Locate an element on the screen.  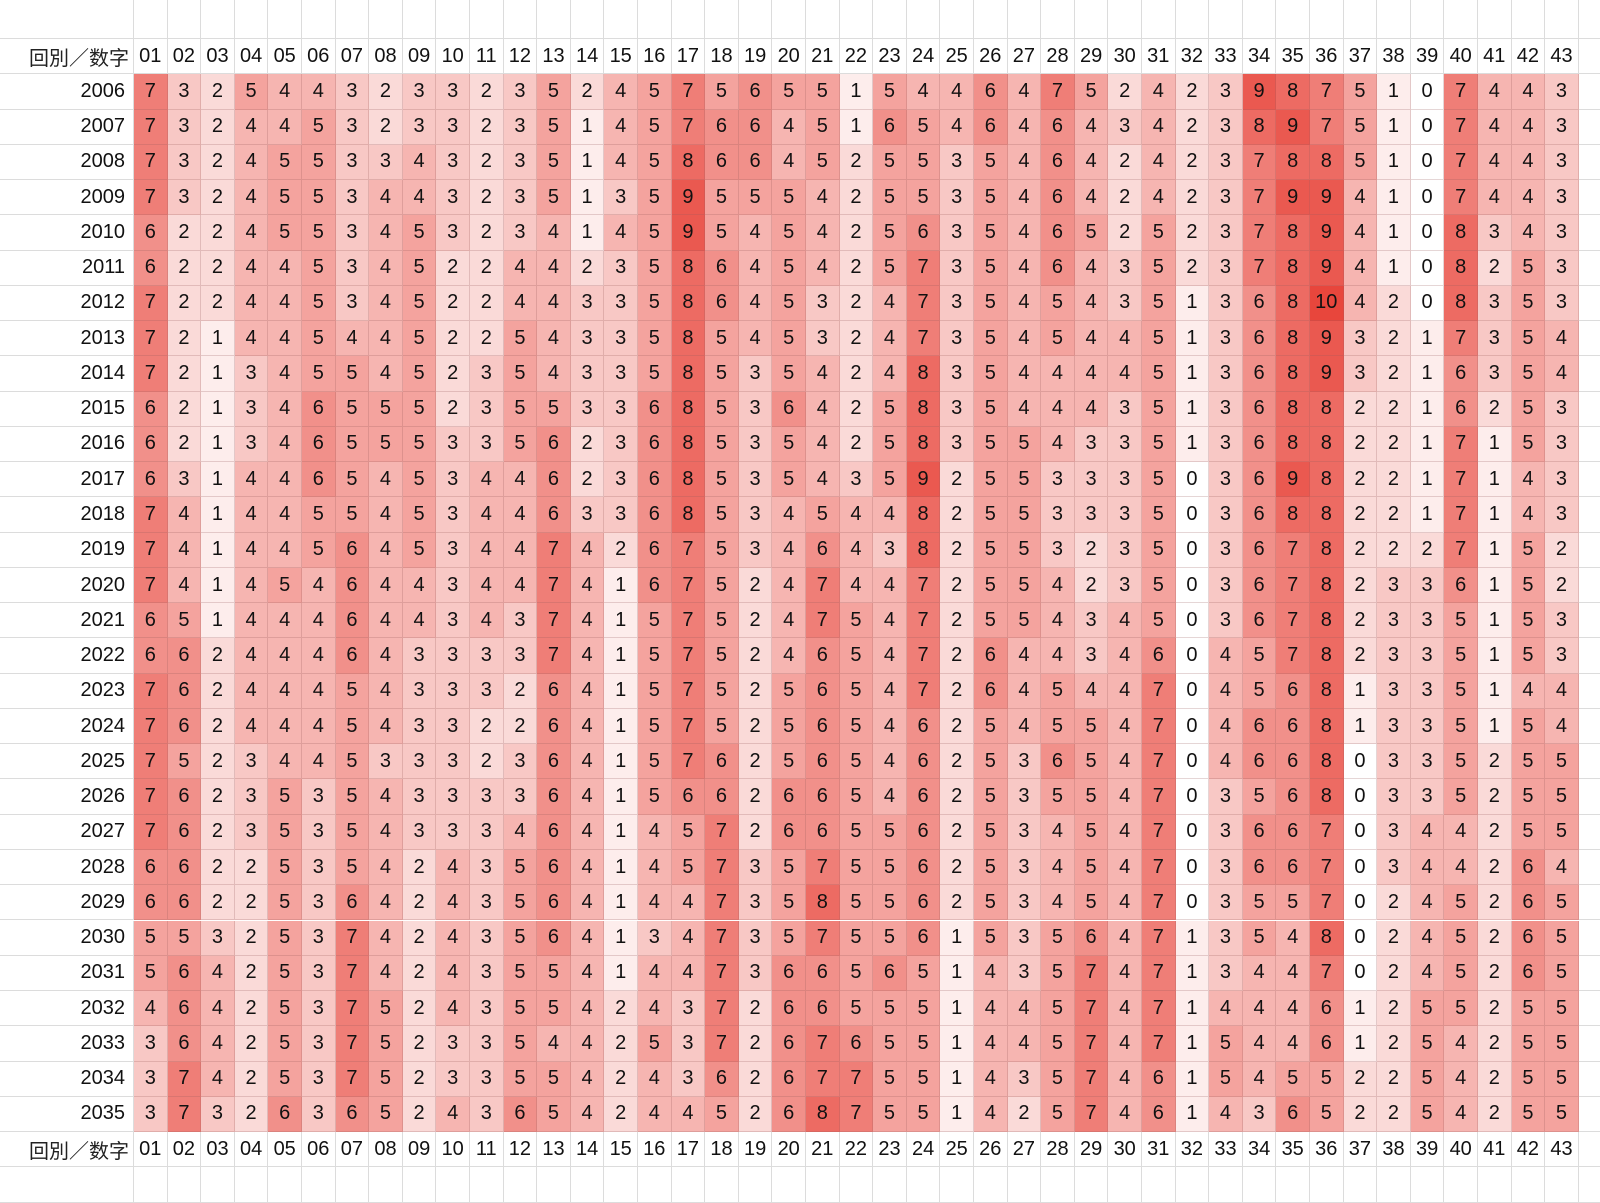
heatmap-cell: 10 is located at coordinates (1327, 303).